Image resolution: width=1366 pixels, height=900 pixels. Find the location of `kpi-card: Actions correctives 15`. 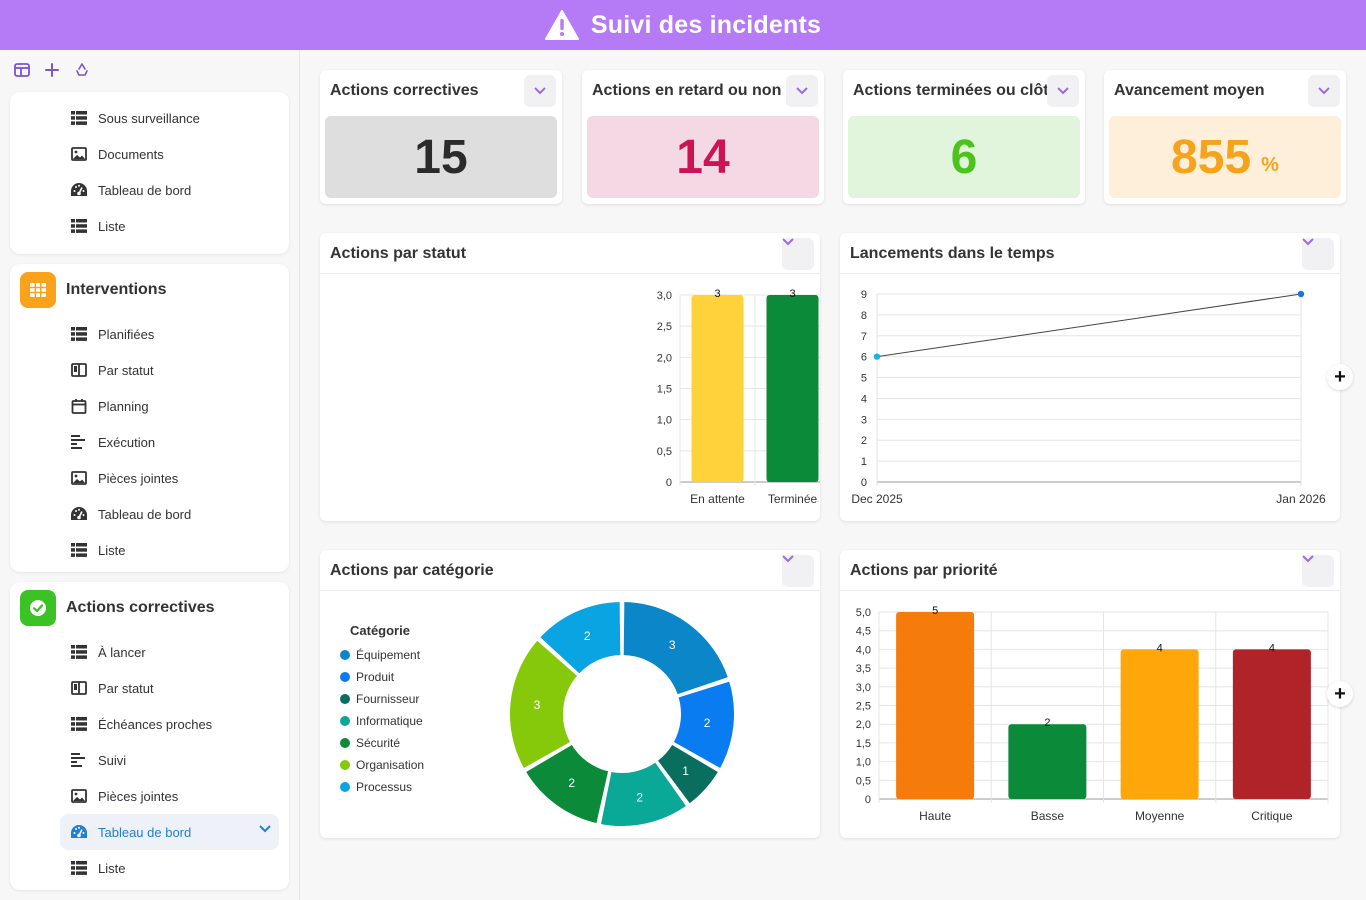

kpi-card: Actions correctives 15 is located at coordinates (441, 137).